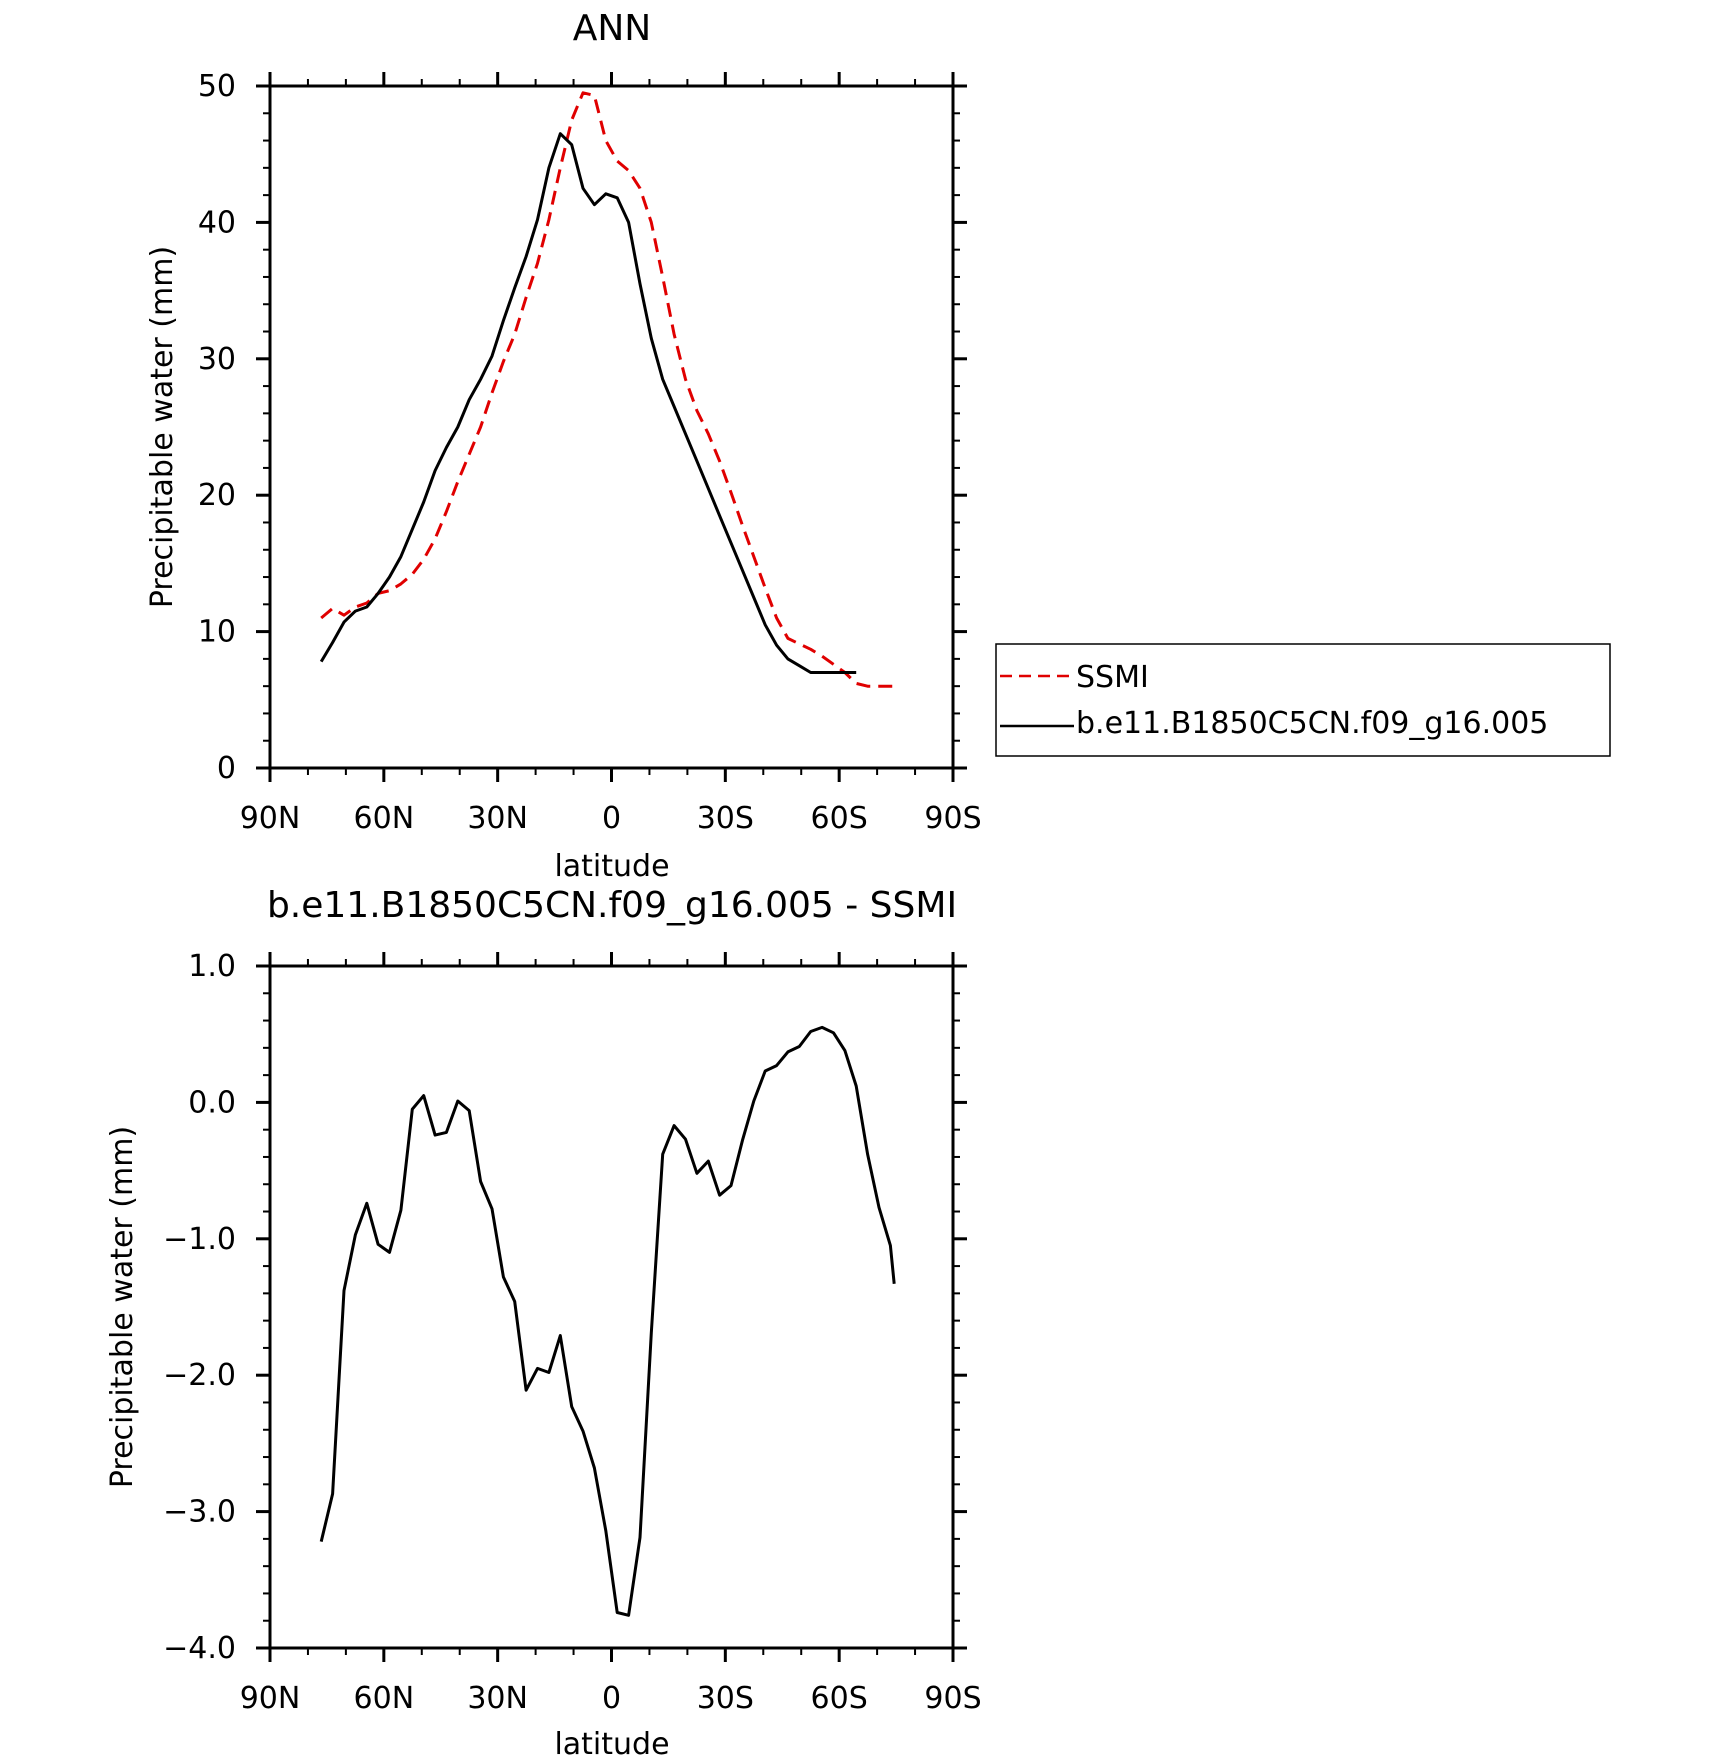  What do you see at coordinates (612, 905) in the screenshot?
I see `bottom-chart-title: b.e11.B1850C5CN.f09_g16.005 - SSMI` at bounding box center [612, 905].